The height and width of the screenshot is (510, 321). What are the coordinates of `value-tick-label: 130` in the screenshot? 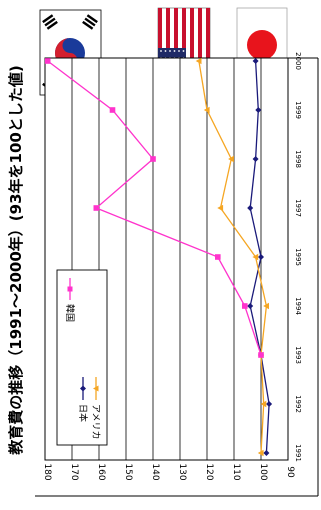 It's located at (182, 471).